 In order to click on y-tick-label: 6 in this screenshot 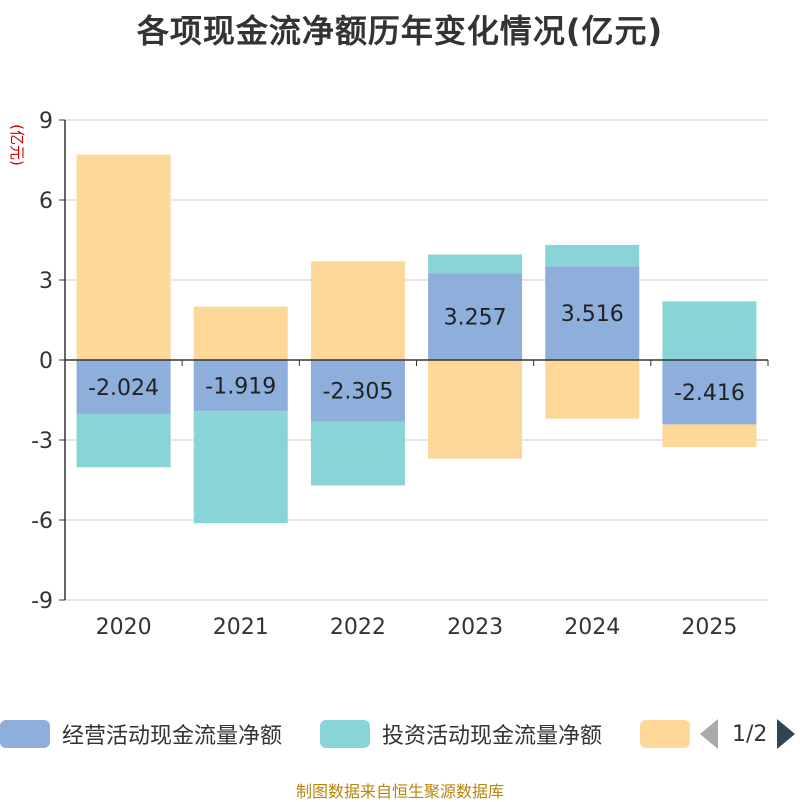, I will do `click(46, 201)`.